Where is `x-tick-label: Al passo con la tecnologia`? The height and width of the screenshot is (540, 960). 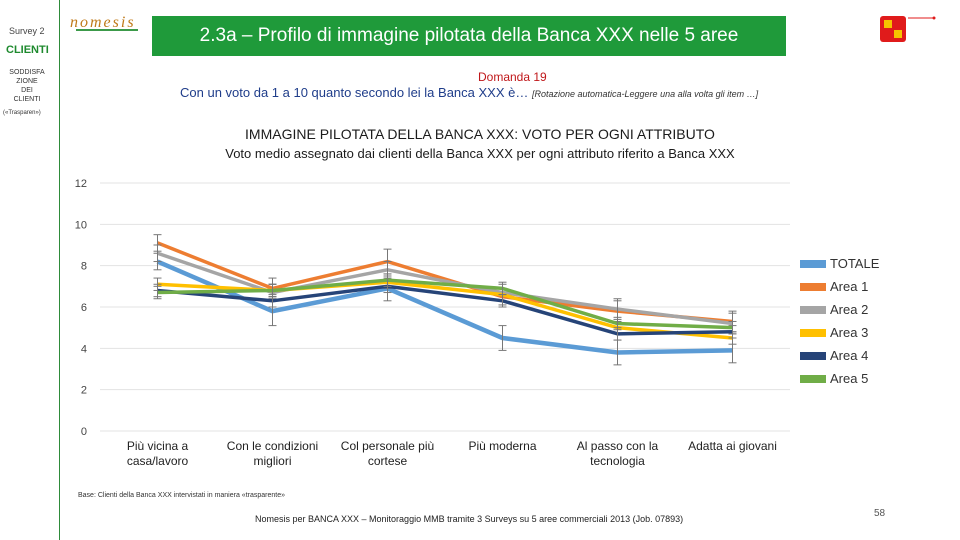
x-tick-label: Al passo con la tecnologia is located at coordinates (618, 453).